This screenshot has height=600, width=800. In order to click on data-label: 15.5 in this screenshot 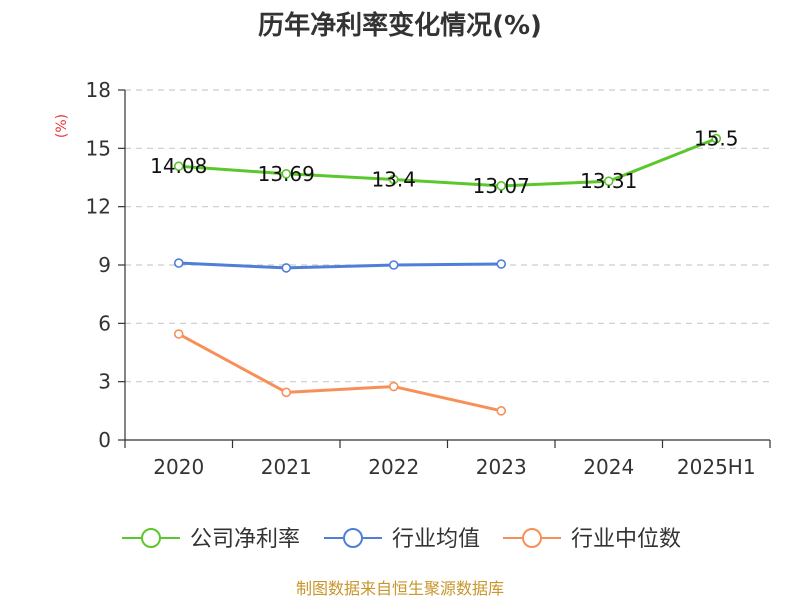, I will do `click(716, 139)`.